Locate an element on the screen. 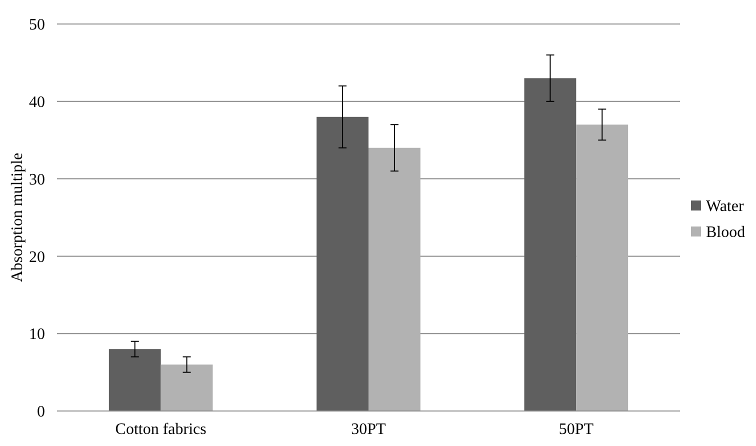 Image resolution: width=756 pixels, height=446 pixels. legend-label: Blood is located at coordinates (726, 233).